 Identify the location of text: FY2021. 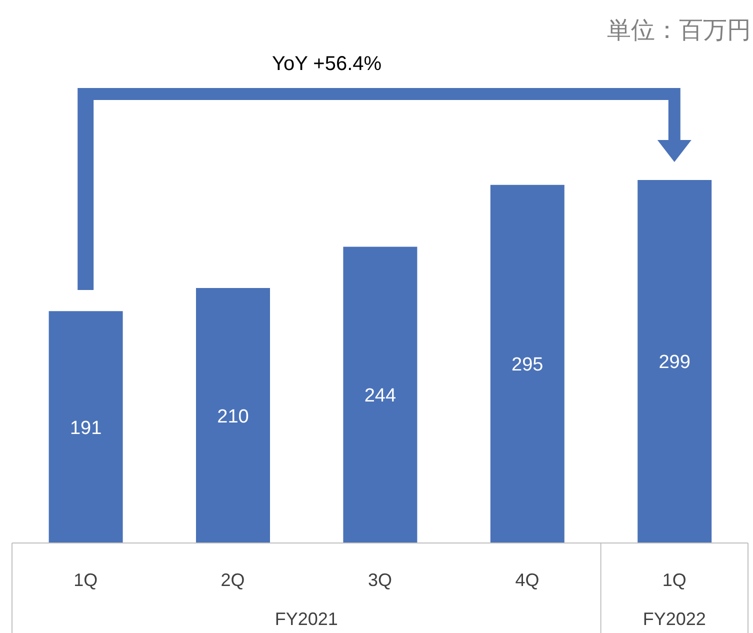
(306, 619).